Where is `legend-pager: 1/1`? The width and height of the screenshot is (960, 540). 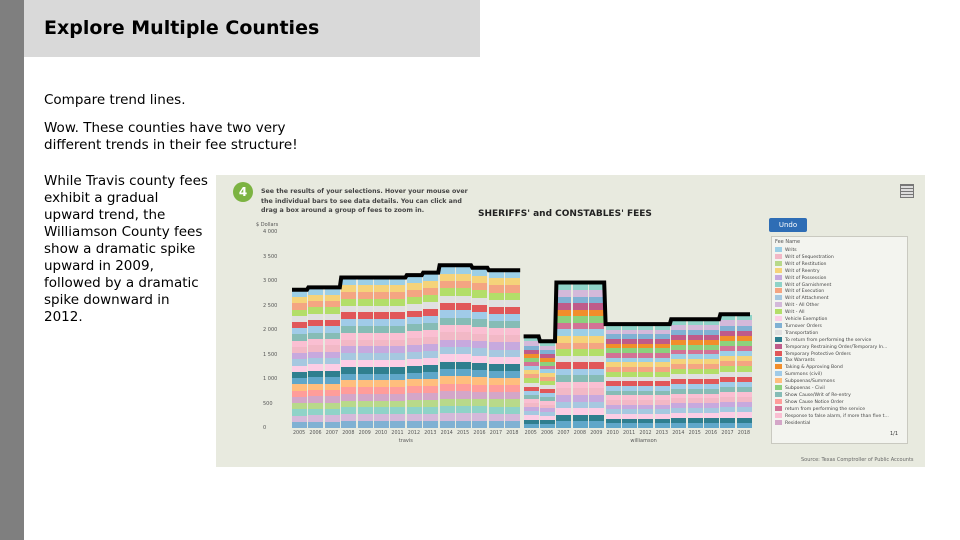 legend-pager: 1/1 is located at coordinates (894, 434).